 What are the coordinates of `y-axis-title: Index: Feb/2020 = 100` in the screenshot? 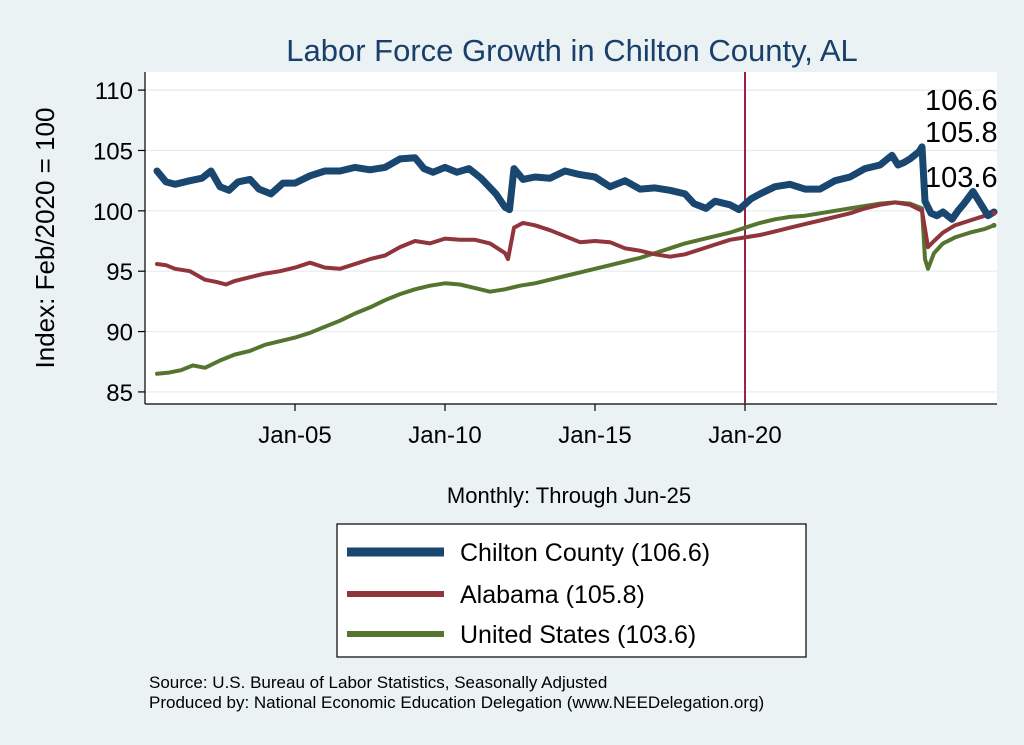 It's located at (45, 238).